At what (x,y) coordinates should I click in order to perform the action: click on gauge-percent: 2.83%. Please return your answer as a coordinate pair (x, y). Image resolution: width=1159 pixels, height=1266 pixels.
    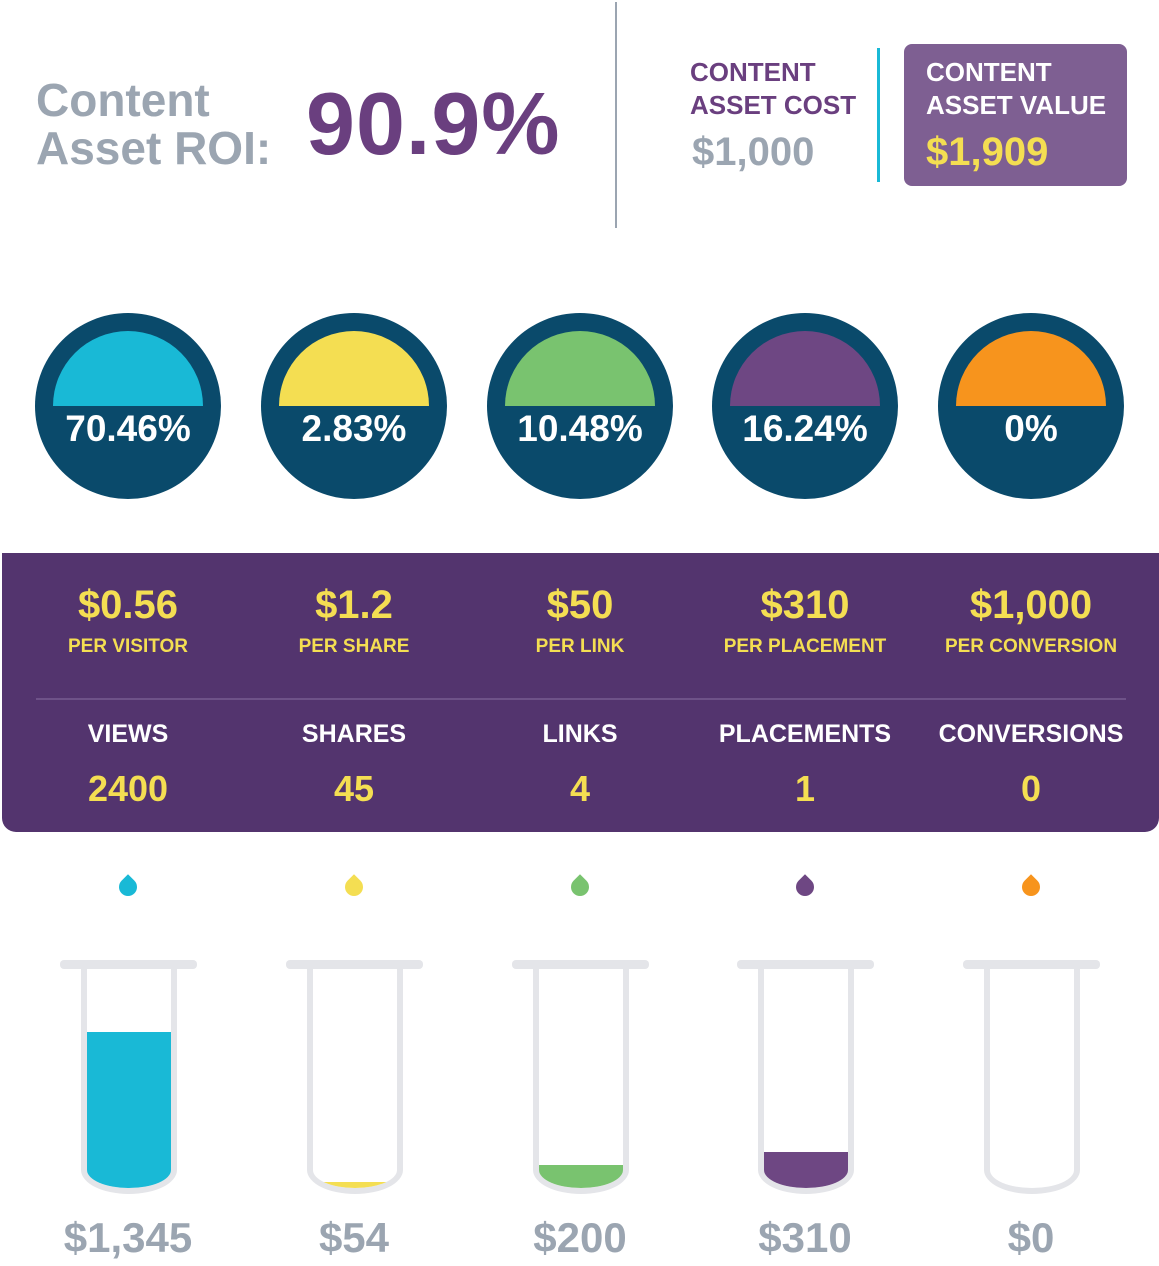
    Looking at the image, I should click on (354, 428).